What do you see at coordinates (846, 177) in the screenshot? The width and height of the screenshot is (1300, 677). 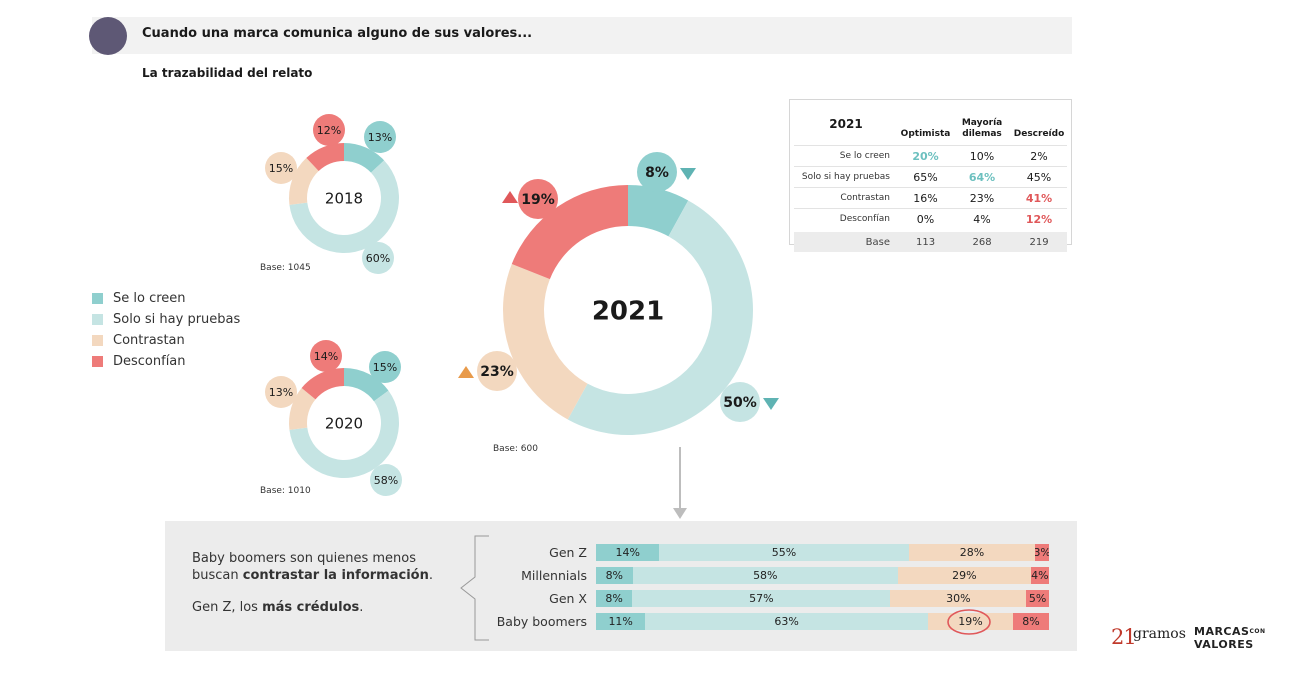 I see `table-row-label: Solo si hay pruebas` at bounding box center [846, 177].